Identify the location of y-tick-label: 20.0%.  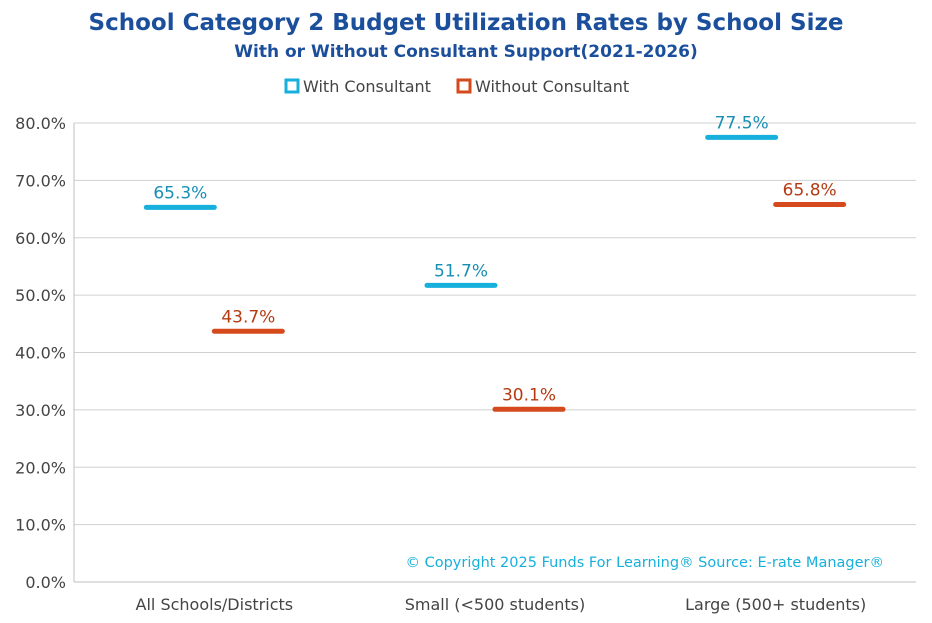
(40, 467).